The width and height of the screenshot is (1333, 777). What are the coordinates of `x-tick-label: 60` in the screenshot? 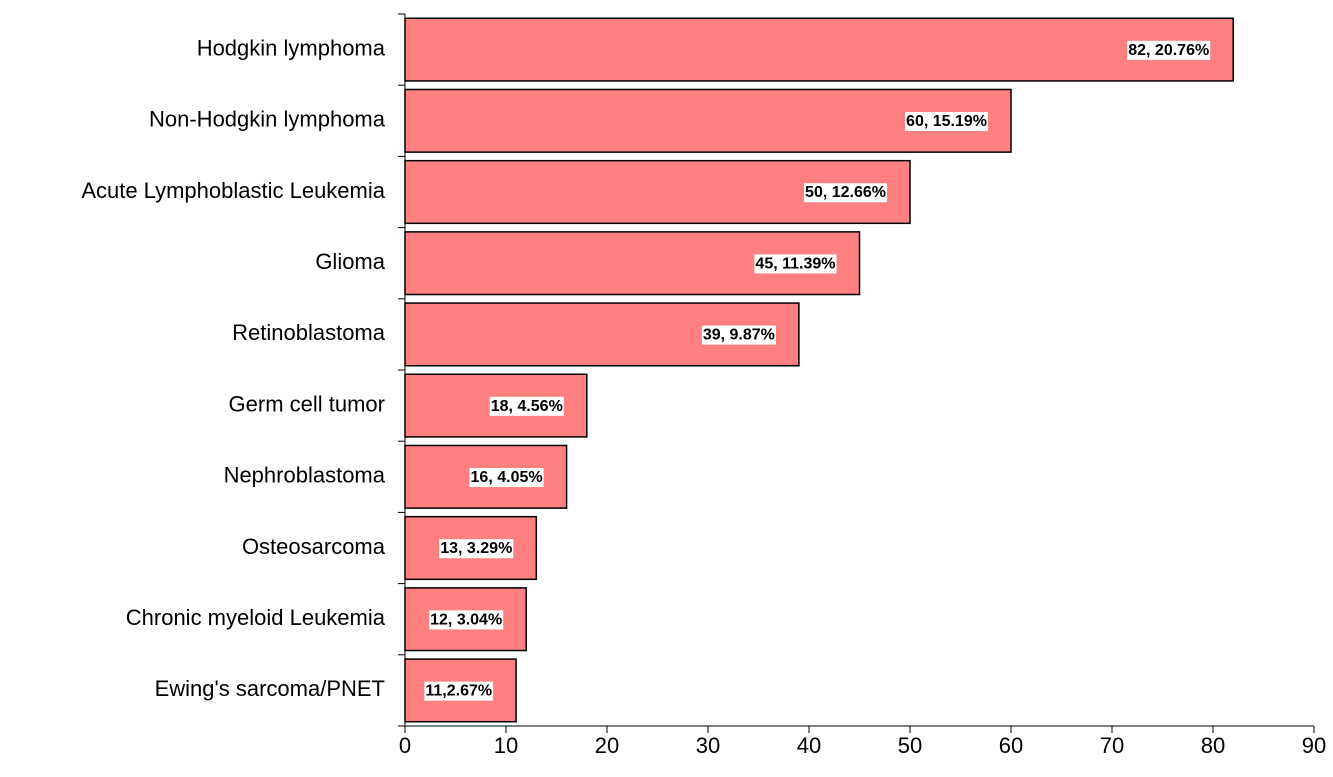 It's located at (1011, 745).